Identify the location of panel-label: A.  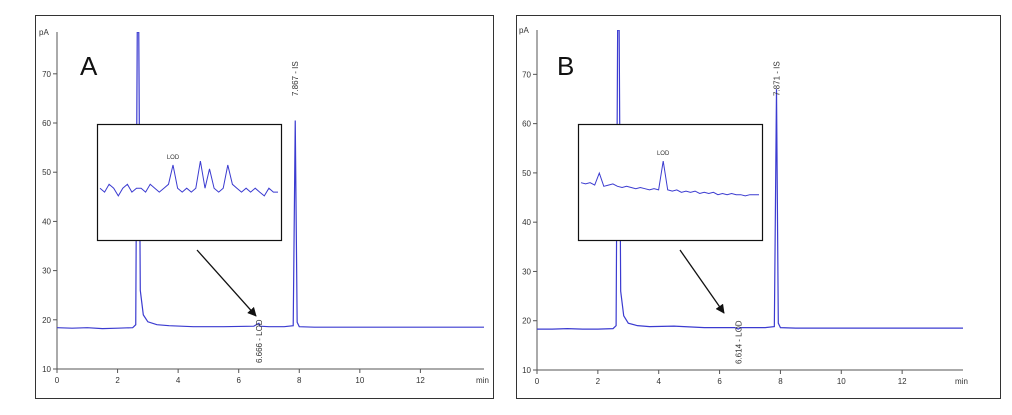
(89, 66).